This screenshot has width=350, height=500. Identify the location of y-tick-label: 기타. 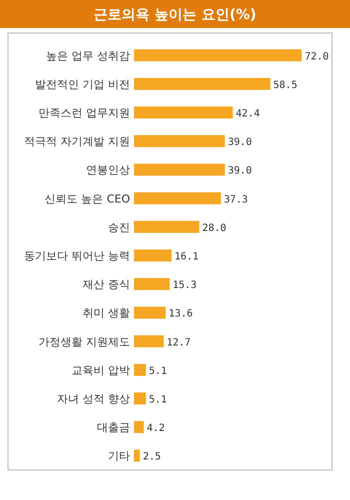
(119, 456).